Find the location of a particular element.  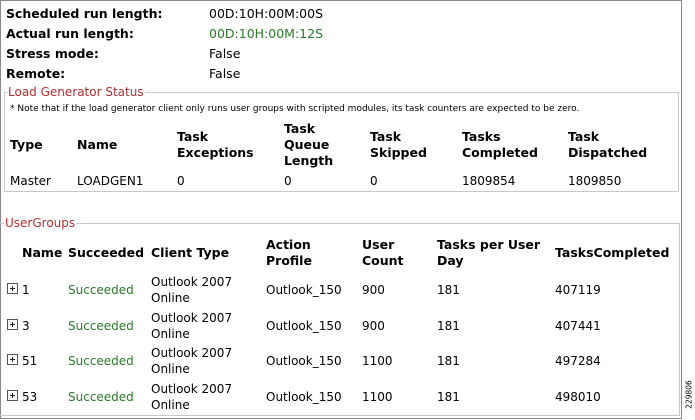

load-generator-legend: Load Generator Status is located at coordinates (76, 92).